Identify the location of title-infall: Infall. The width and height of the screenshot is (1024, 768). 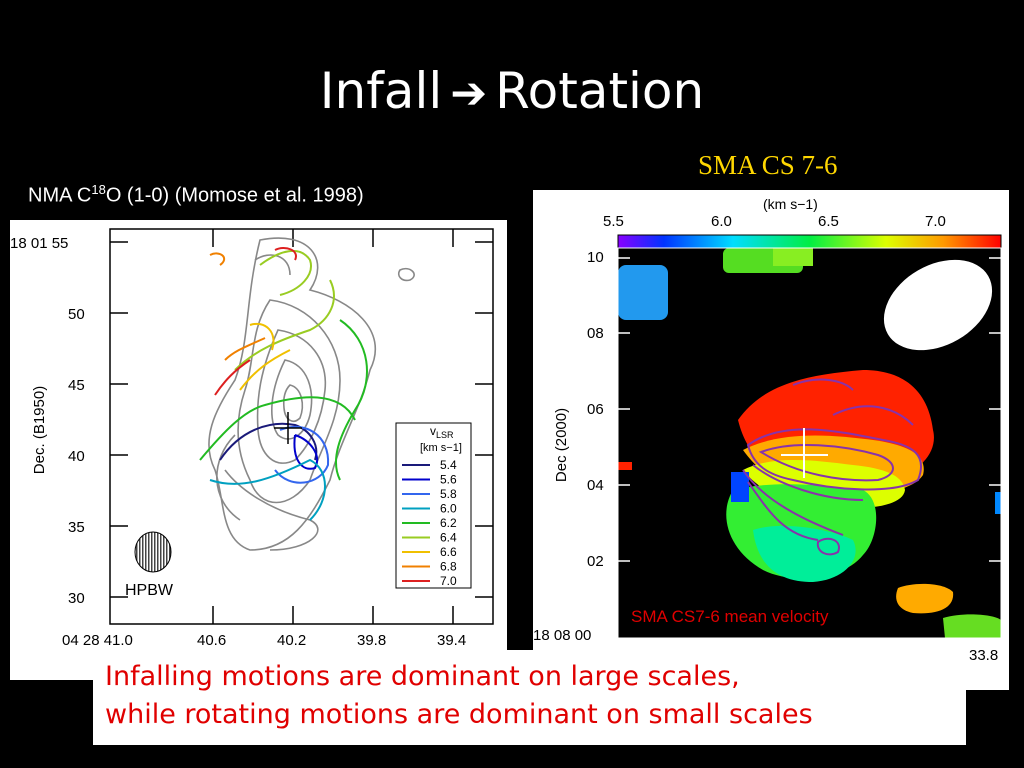
(381, 91).